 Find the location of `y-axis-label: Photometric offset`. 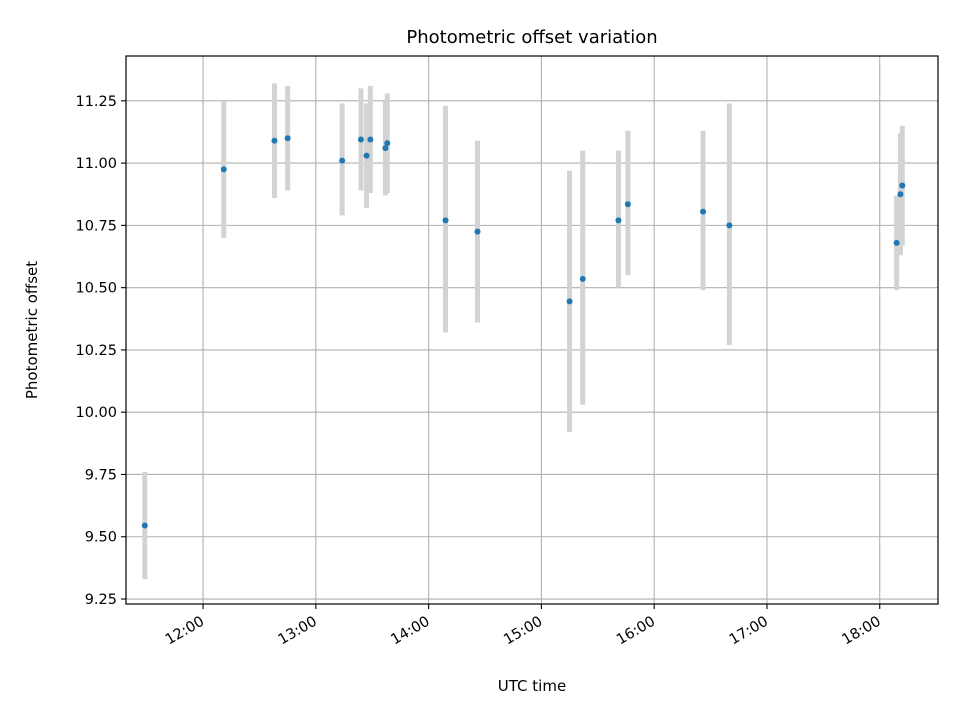

y-axis-label: Photometric offset is located at coordinates (32, 330).